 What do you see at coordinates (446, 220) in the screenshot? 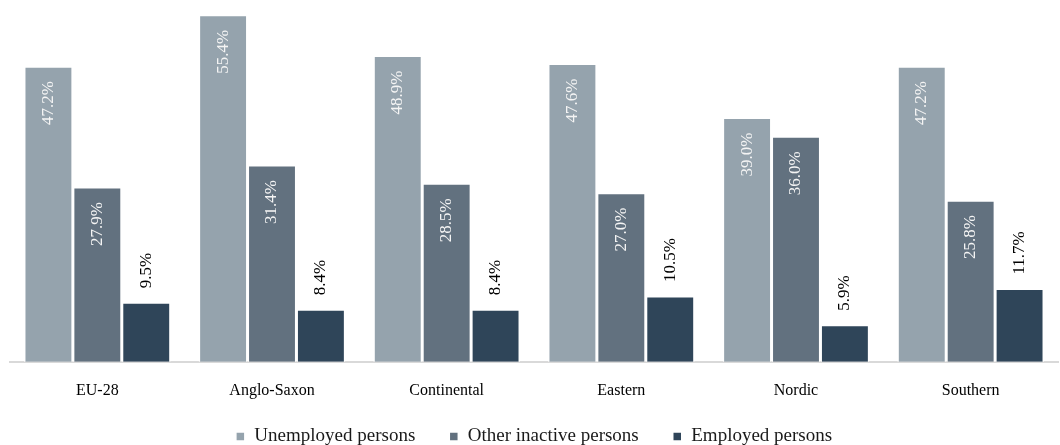
I see `data-label: 28.5%` at bounding box center [446, 220].